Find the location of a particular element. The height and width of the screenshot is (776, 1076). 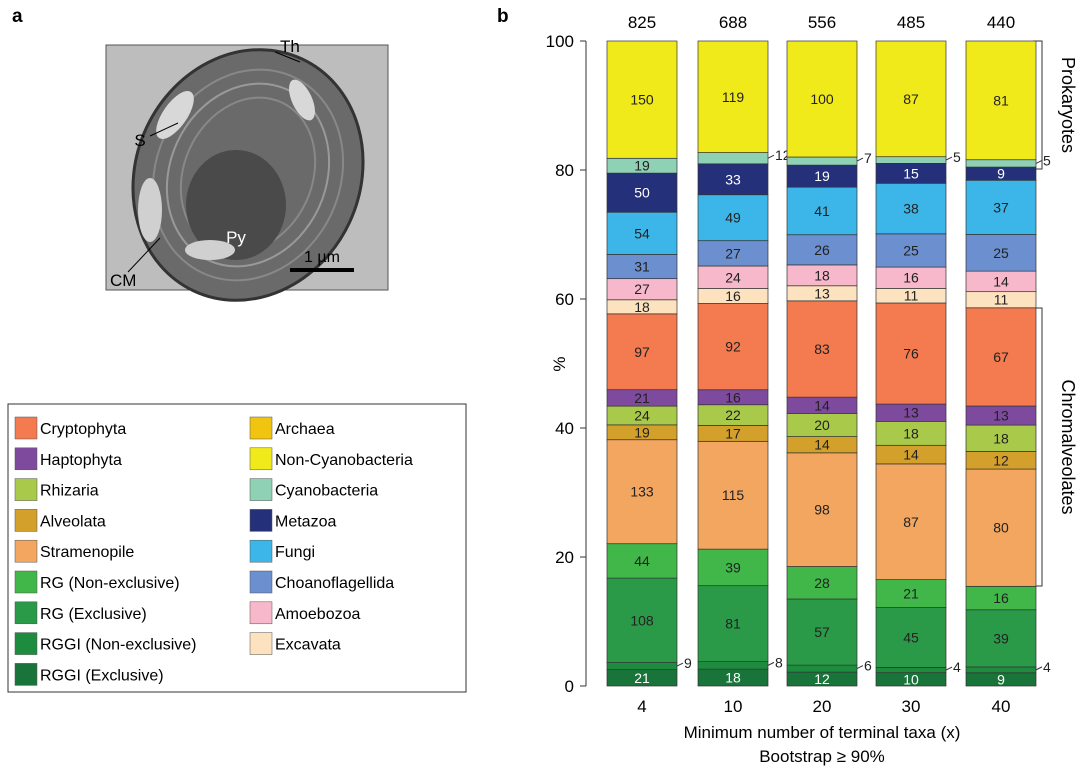

value-label: 8 is located at coordinates (779, 662).